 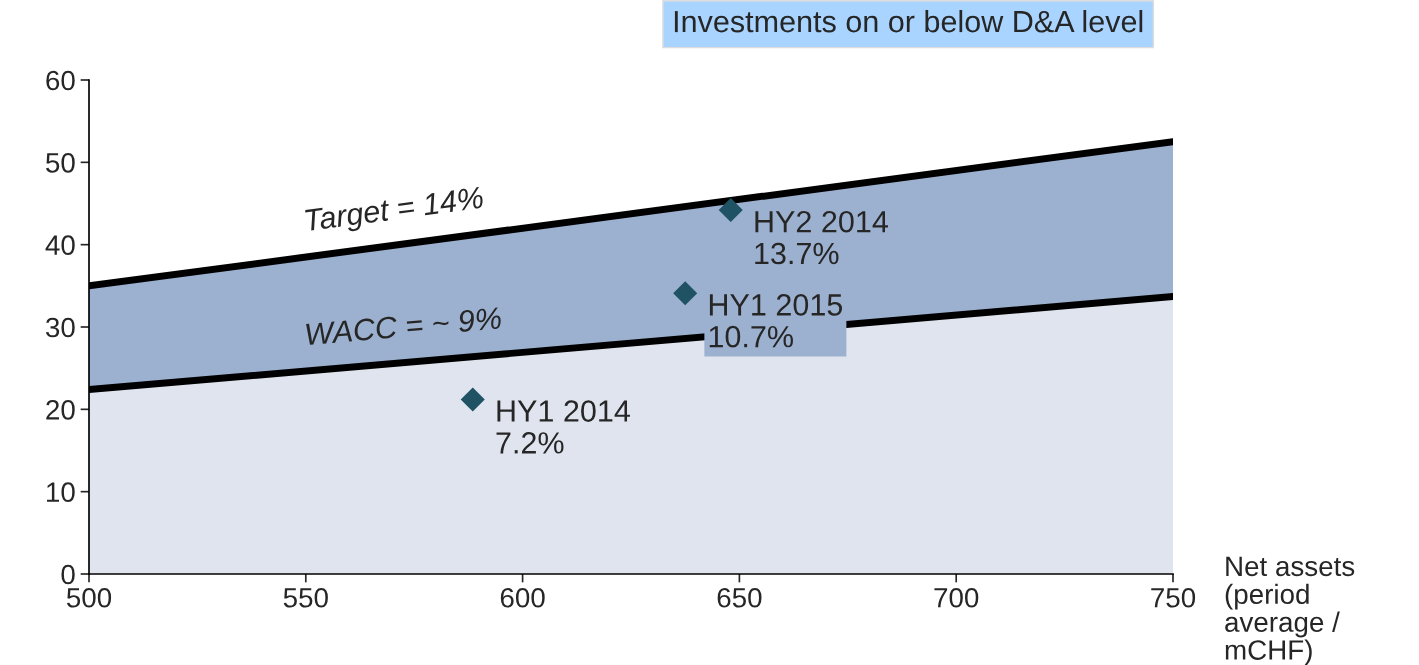 I want to click on y-tick-label: 0, so click(x=68, y=574).